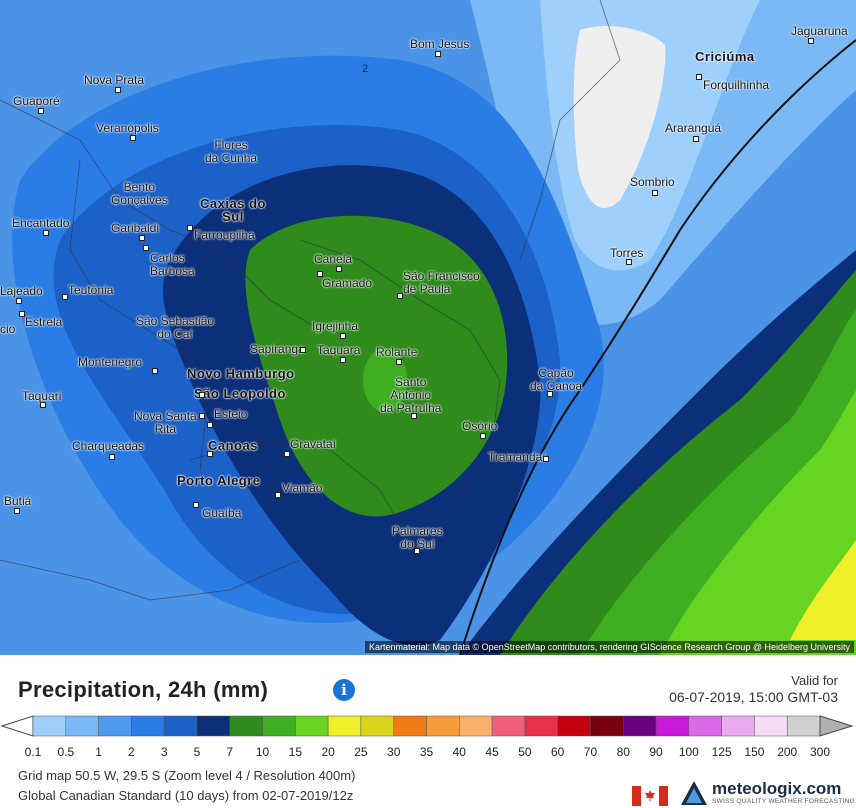 The height and width of the screenshot is (808, 856). I want to click on scale-tick-label: 125, so click(721, 752).